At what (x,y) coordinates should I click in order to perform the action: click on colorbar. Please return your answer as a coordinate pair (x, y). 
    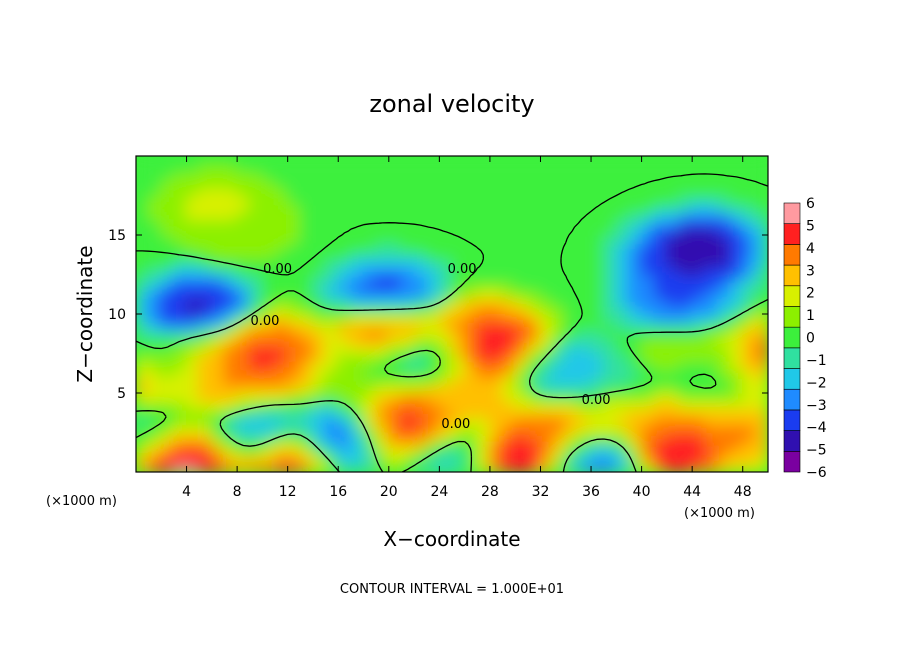
    Looking at the image, I should click on (792, 337).